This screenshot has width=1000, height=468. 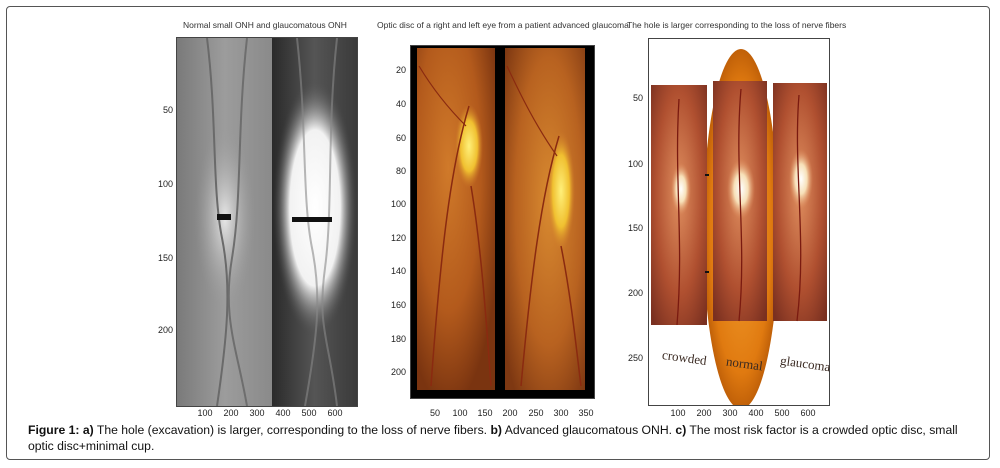 I want to click on panel-a-title: Normal small ONH and glaucomatous ONH, so click(x=265, y=25).